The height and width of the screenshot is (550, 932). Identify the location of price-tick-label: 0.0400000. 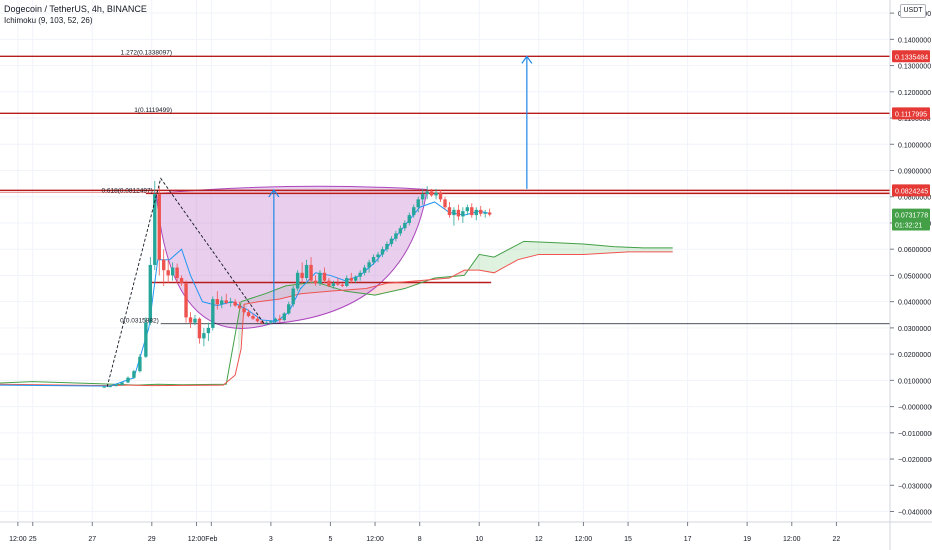
(914, 303).